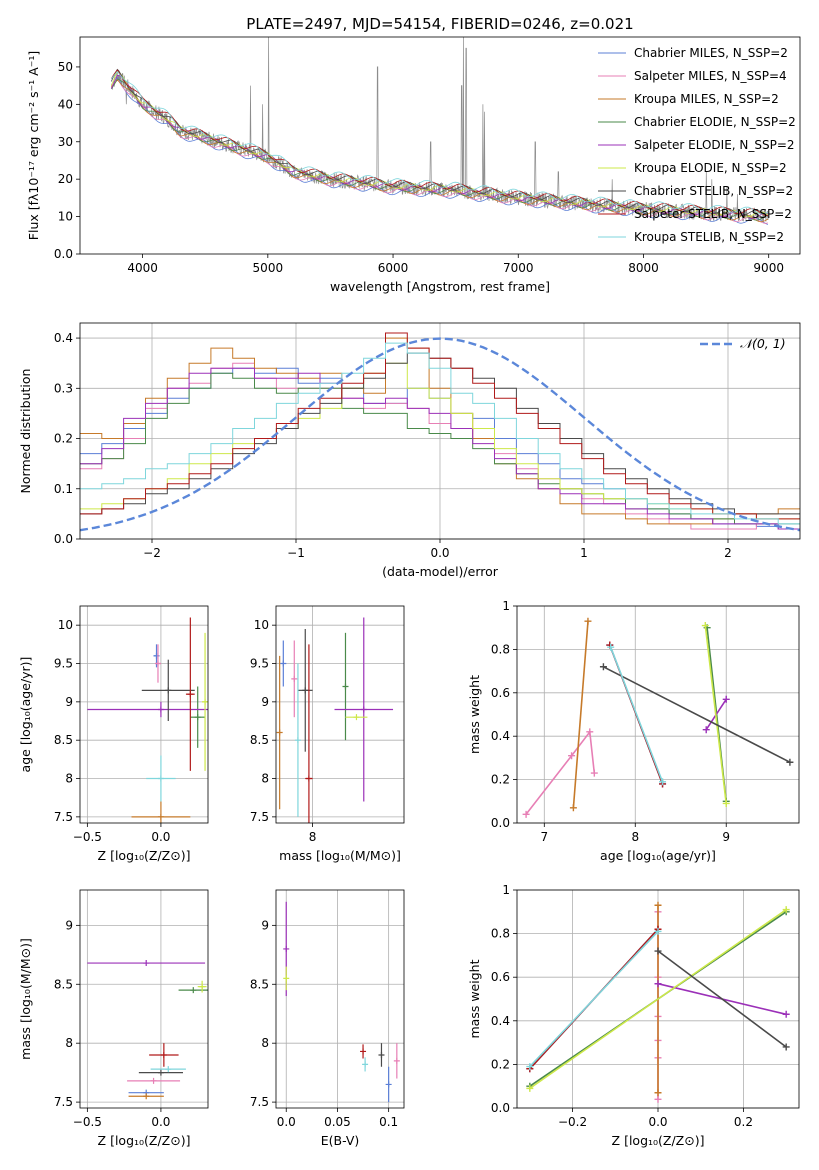  Describe the element at coordinates (643, 268) in the screenshot. I see `x-tick-label: 8000` at that location.